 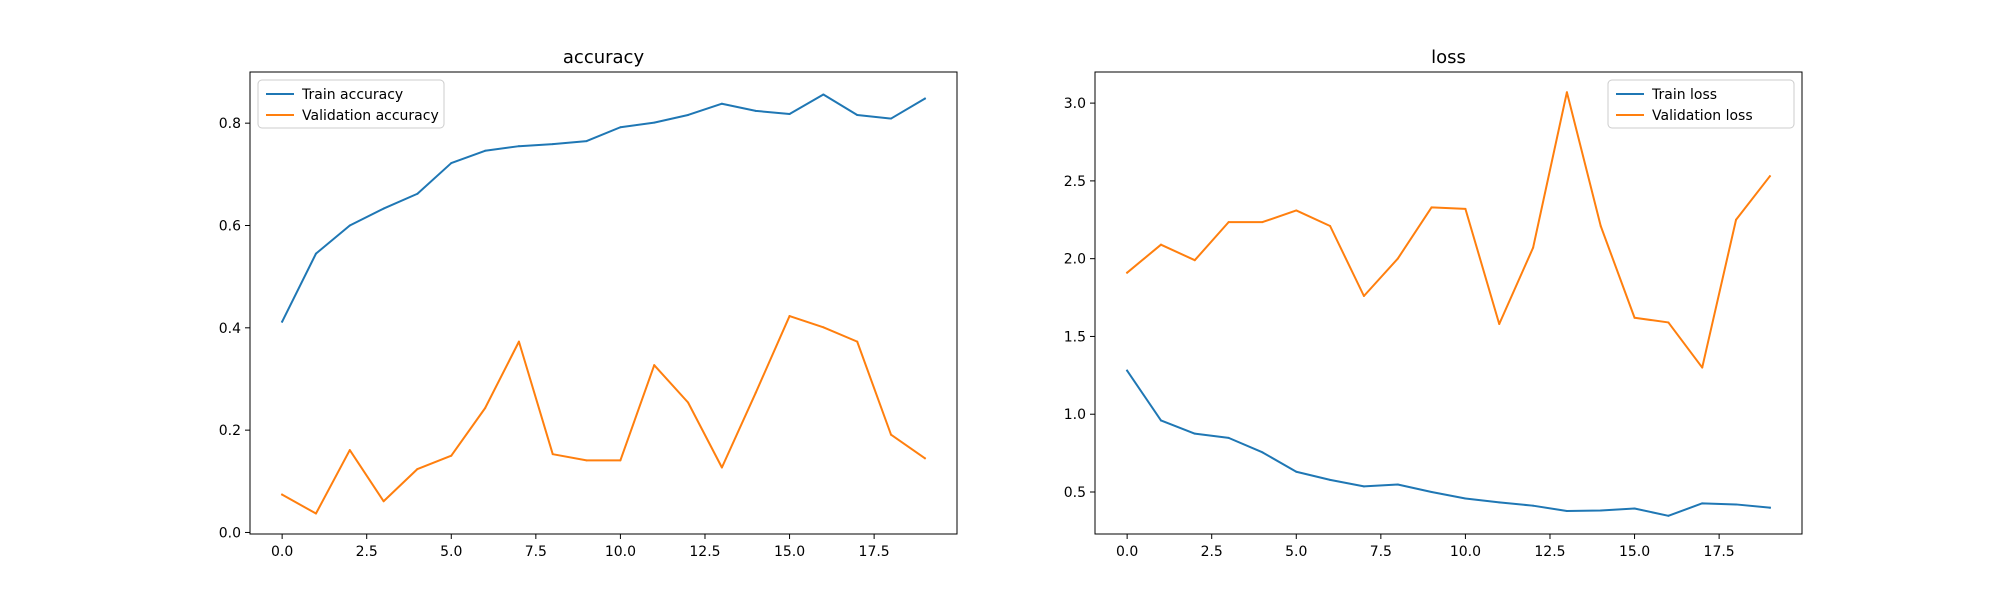 What do you see at coordinates (603, 208) in the screenshot?
I see `series-line-train-accuracy` at bounding box center [603, 208].